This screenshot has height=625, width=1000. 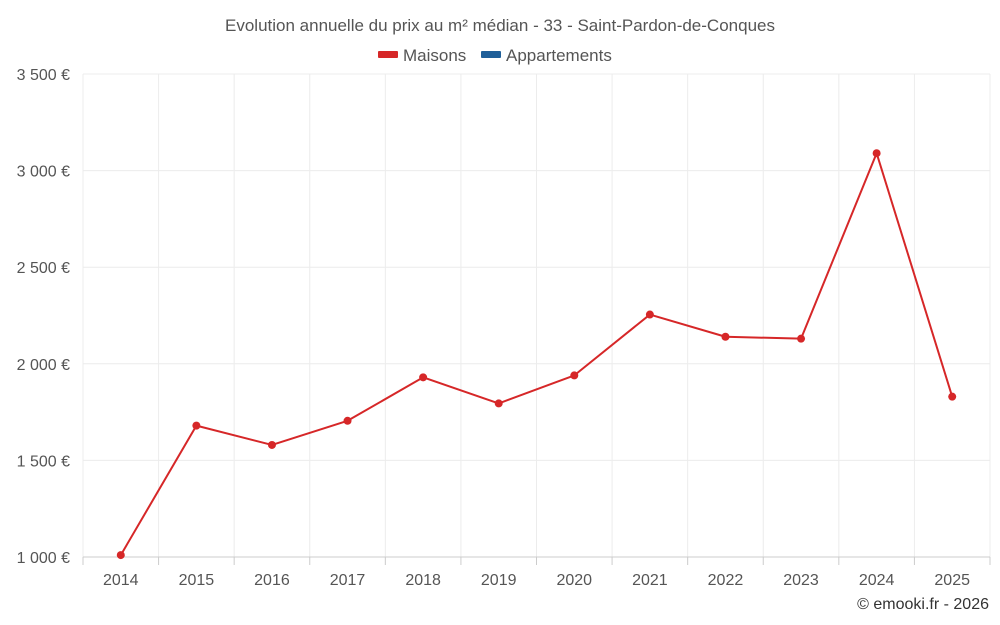 I want to click on y-tick-label: 1 500 €, so click(x=43, y=461).